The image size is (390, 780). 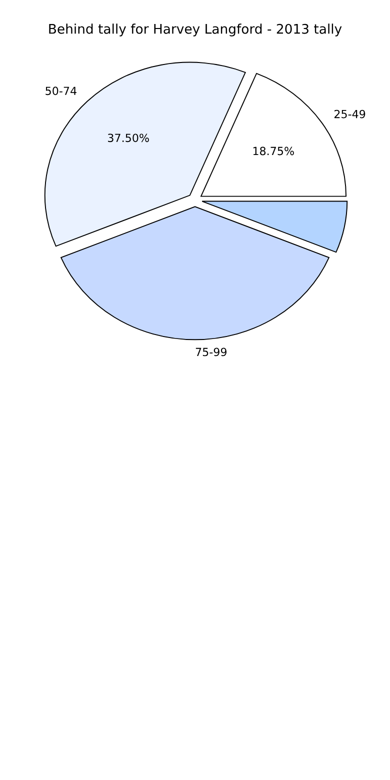 What do you see at coordinates (128, 138) in the screenshot?
I see `data-label: 37.50%` at bounding box center [128, 138].